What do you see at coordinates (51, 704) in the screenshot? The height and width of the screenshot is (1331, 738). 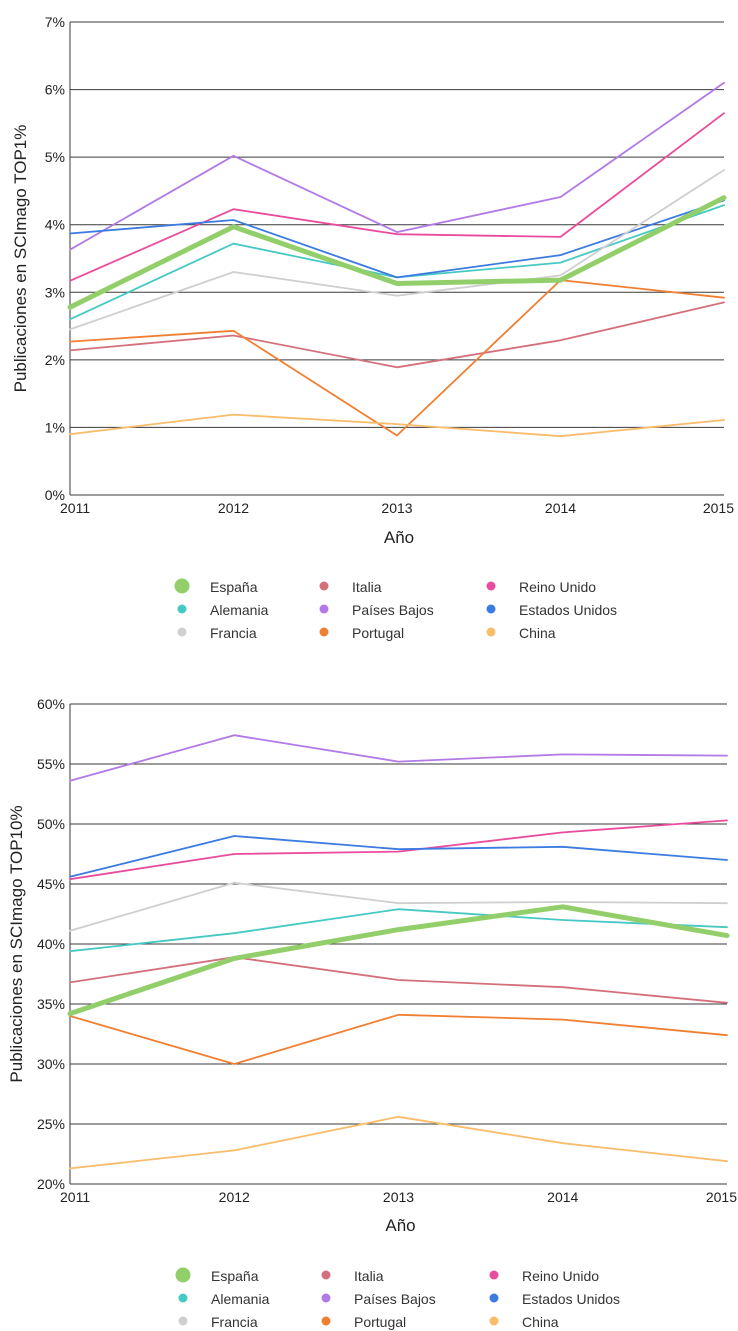 I see `y-tick-label: 60%` at bounding box center [51, 704].